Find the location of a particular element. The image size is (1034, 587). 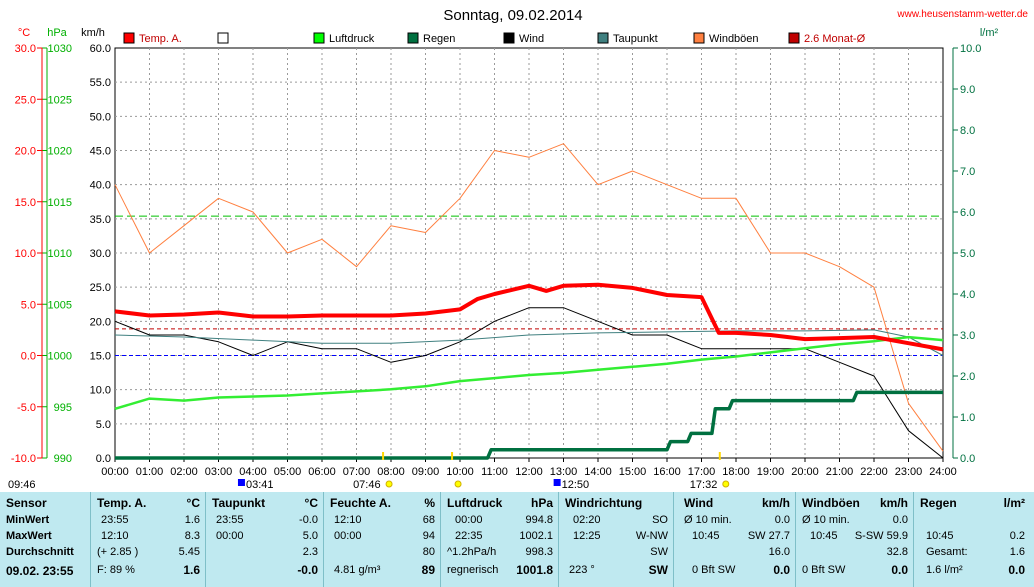

rain-unit: l/m² is located at coordinates (1014, 503).